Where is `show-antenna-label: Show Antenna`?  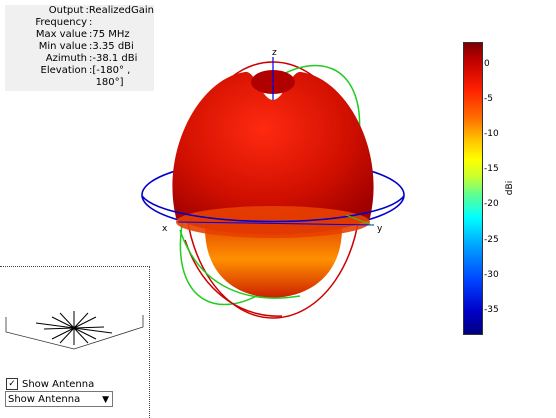
show-antenna-label: Show Antenna is located at coordinates (58, 384).